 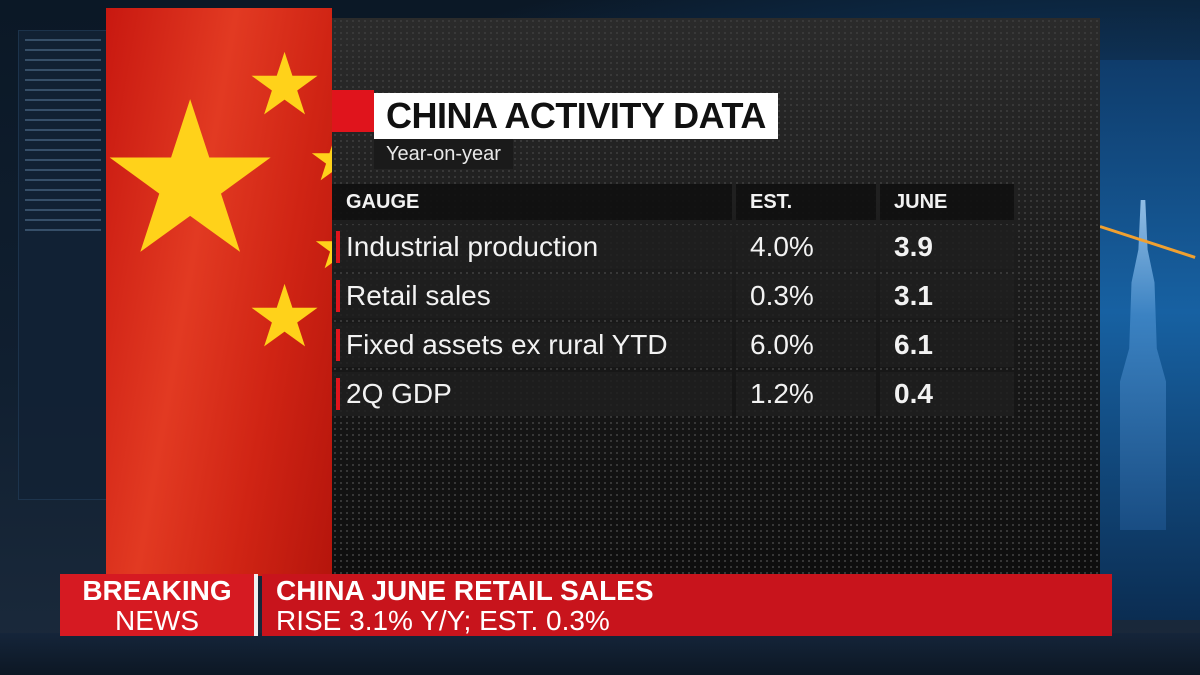 I want to click on title-accent, so click(x=353, y=111).